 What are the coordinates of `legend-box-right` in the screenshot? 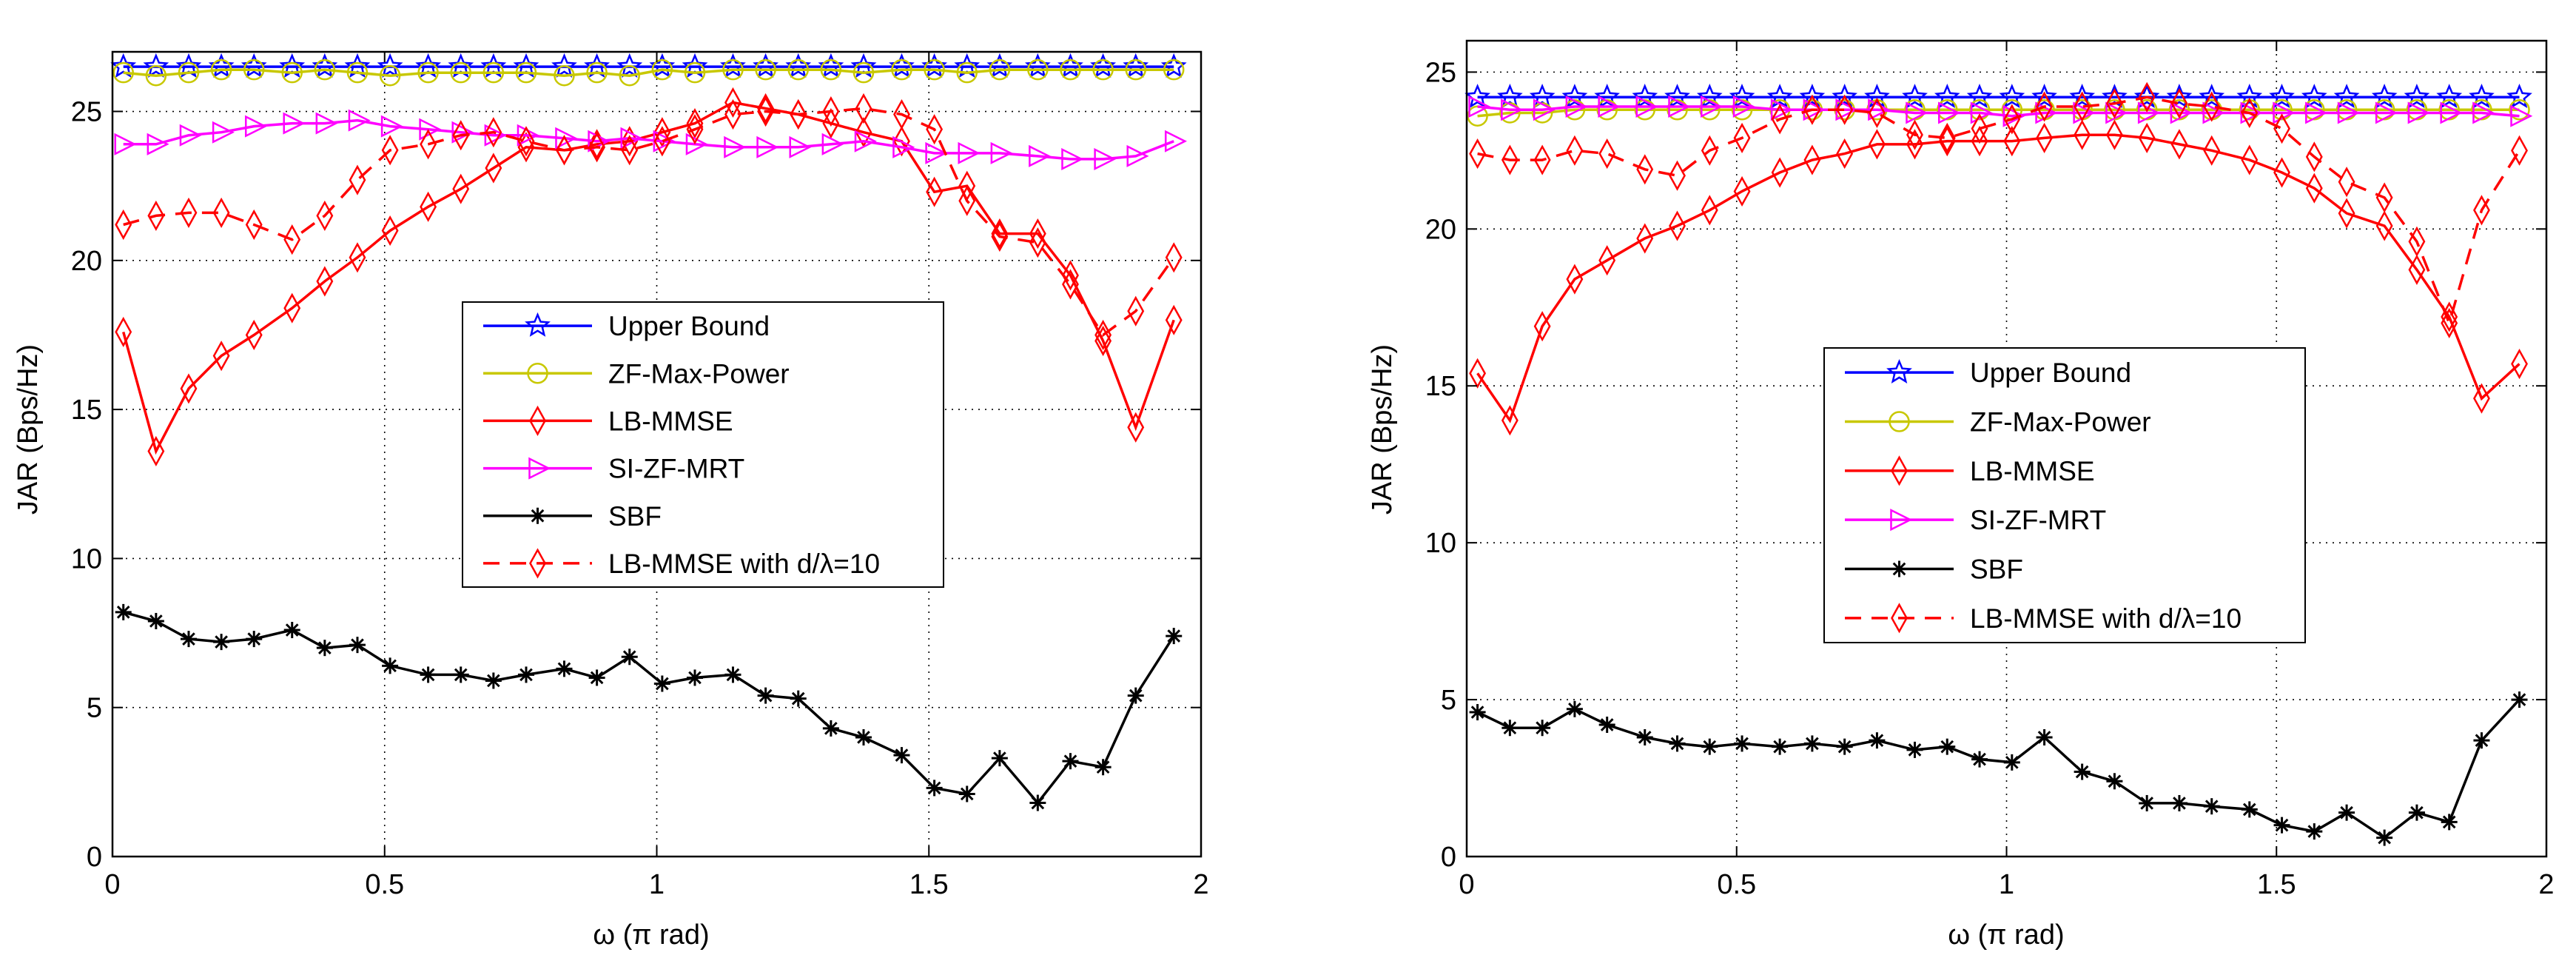 It's located at (2064, 495).